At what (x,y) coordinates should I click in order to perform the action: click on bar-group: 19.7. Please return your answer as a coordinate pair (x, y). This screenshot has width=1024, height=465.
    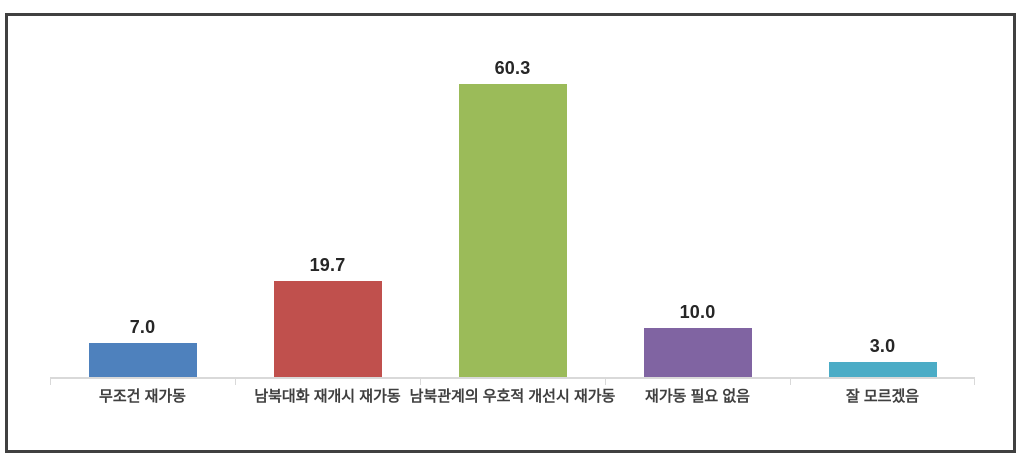
    Looking at the image, I should click on (327, 316).